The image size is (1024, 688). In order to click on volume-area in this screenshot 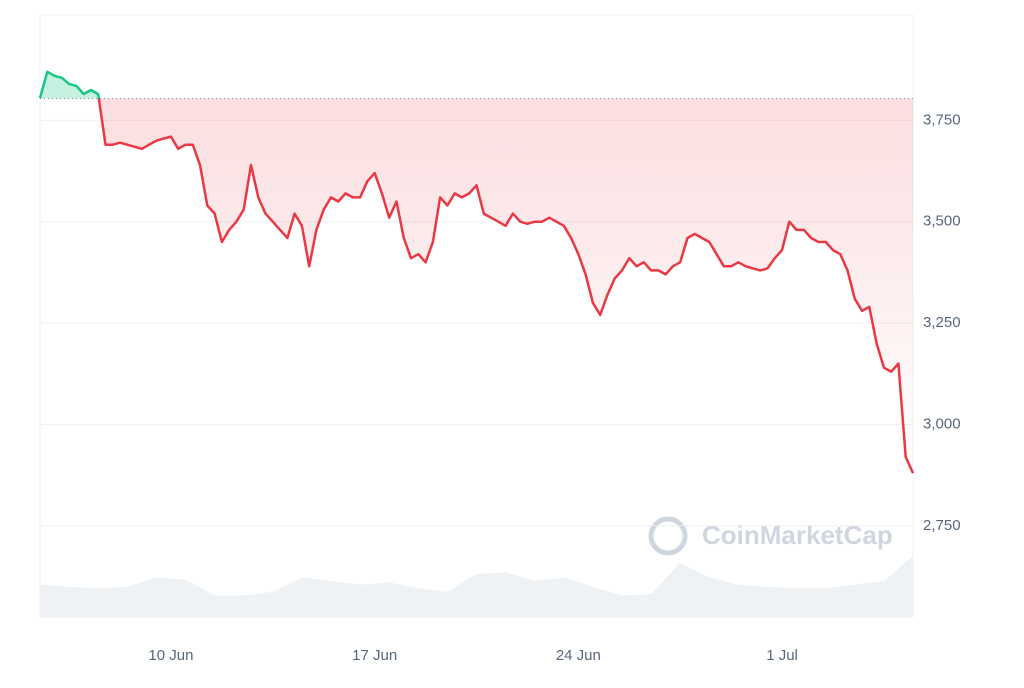, I will do `click(476, 586)`.